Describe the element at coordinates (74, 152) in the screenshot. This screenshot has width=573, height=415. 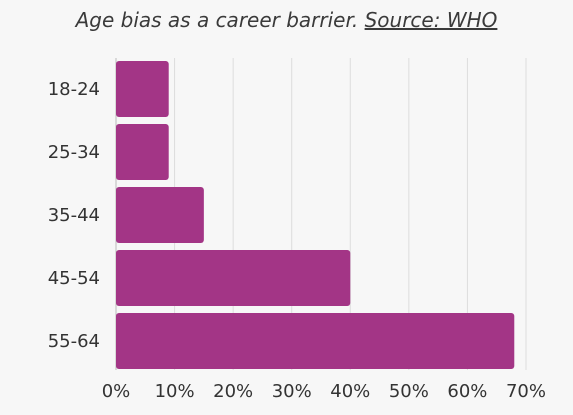
I see `category-label: 25-34` at that location.